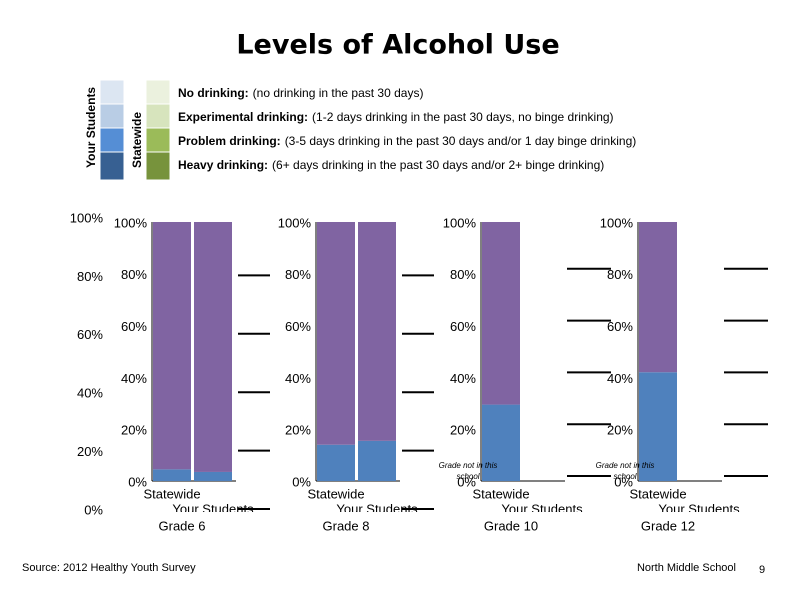 The height and width of the screenshot is (600, 800). What do you see at coordinates (90, 334) in the screenshot?
I see `outer-y-tick-label: 60%` at bounding box center [90, 334].